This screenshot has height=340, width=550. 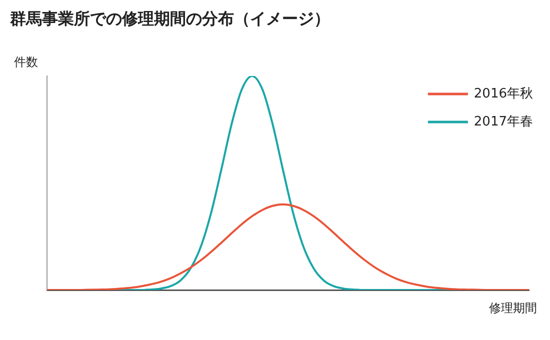 What do you see at coordinates (169, 18) in the screenshot?
I see `chart-title: 群馬事業所での修理期間の分布（イメージ）` at bounding box center [169, 18].